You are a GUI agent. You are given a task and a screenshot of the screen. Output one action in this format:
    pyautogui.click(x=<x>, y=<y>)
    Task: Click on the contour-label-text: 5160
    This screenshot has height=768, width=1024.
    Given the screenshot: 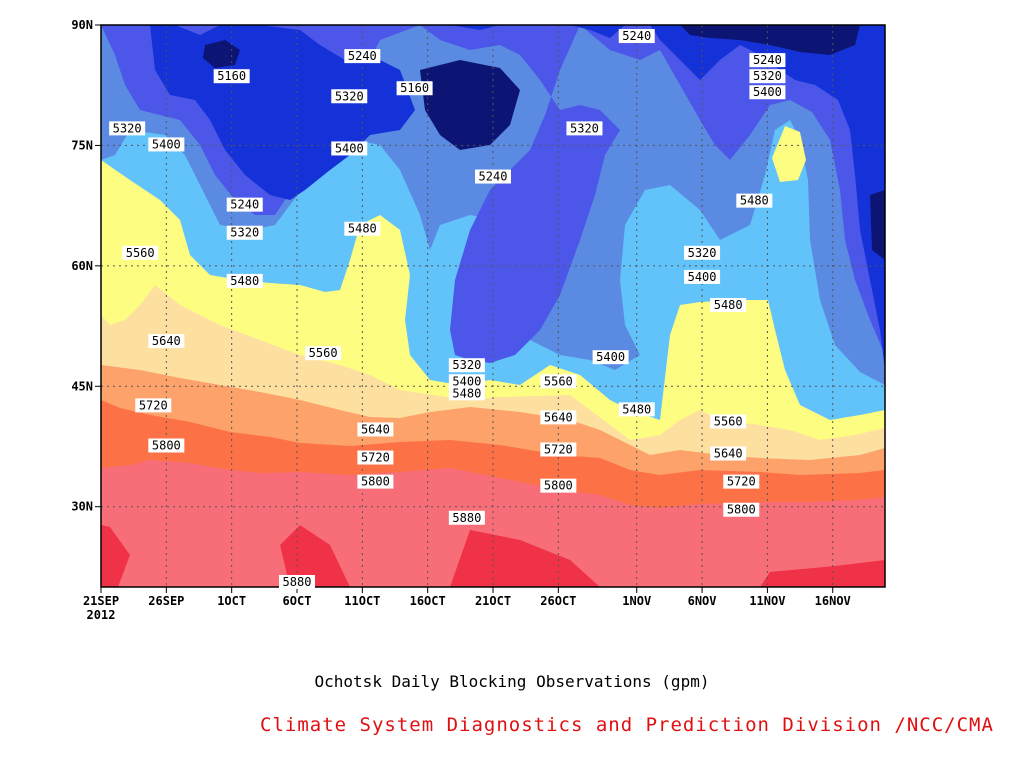 What is the action you would take?
    pyautogui.click(x=231, y=76)
    